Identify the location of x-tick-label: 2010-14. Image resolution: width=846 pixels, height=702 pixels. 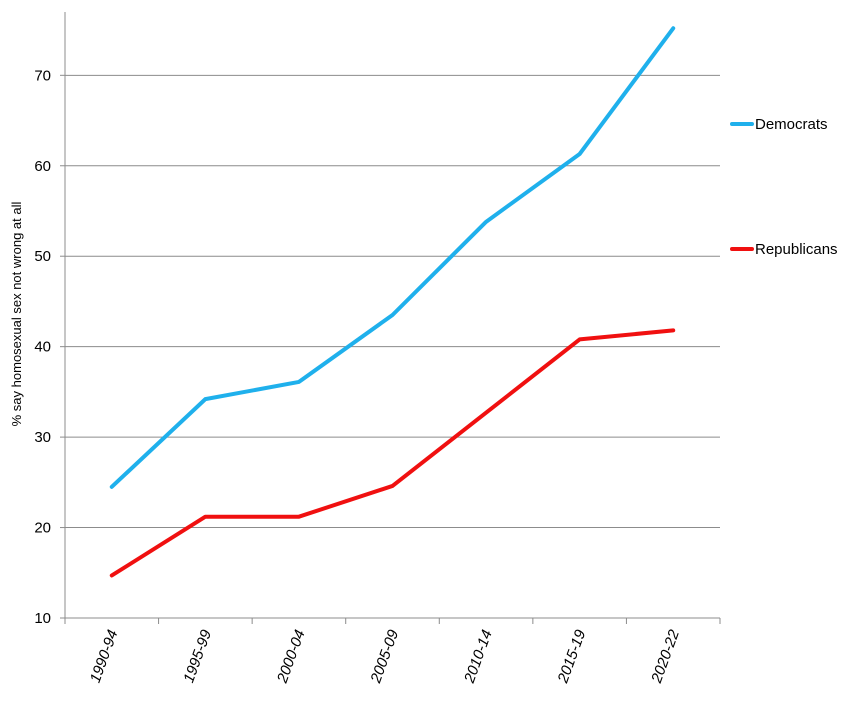
(478, 657).